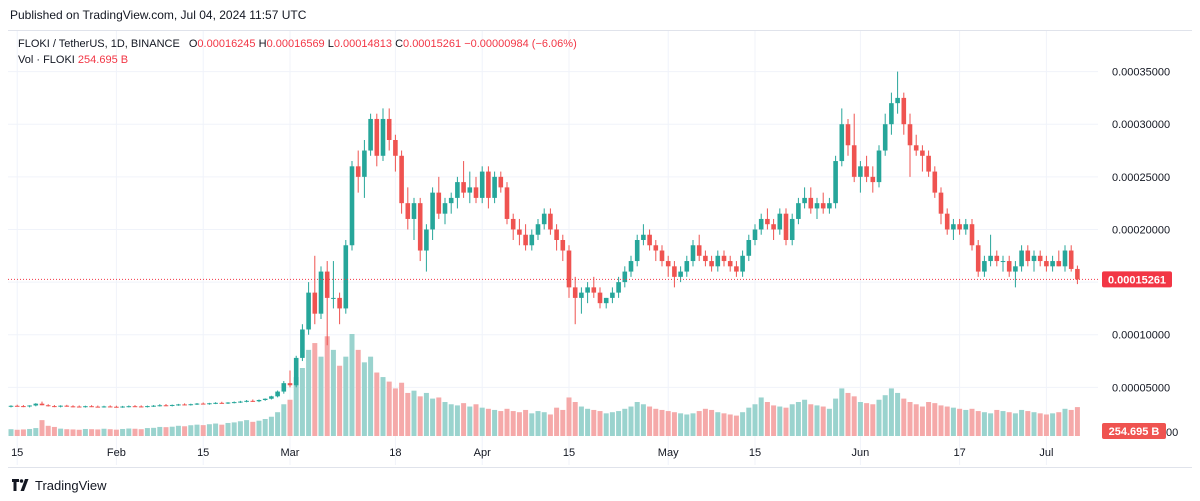 The width and height of the screenshot is (1200, 501). What do you see at coordinates (99, 44) in the screenshot?
I see `symbol-label: FLOKI / TetherUS, 1D, BINANCE` at bounding box center [99, 44].